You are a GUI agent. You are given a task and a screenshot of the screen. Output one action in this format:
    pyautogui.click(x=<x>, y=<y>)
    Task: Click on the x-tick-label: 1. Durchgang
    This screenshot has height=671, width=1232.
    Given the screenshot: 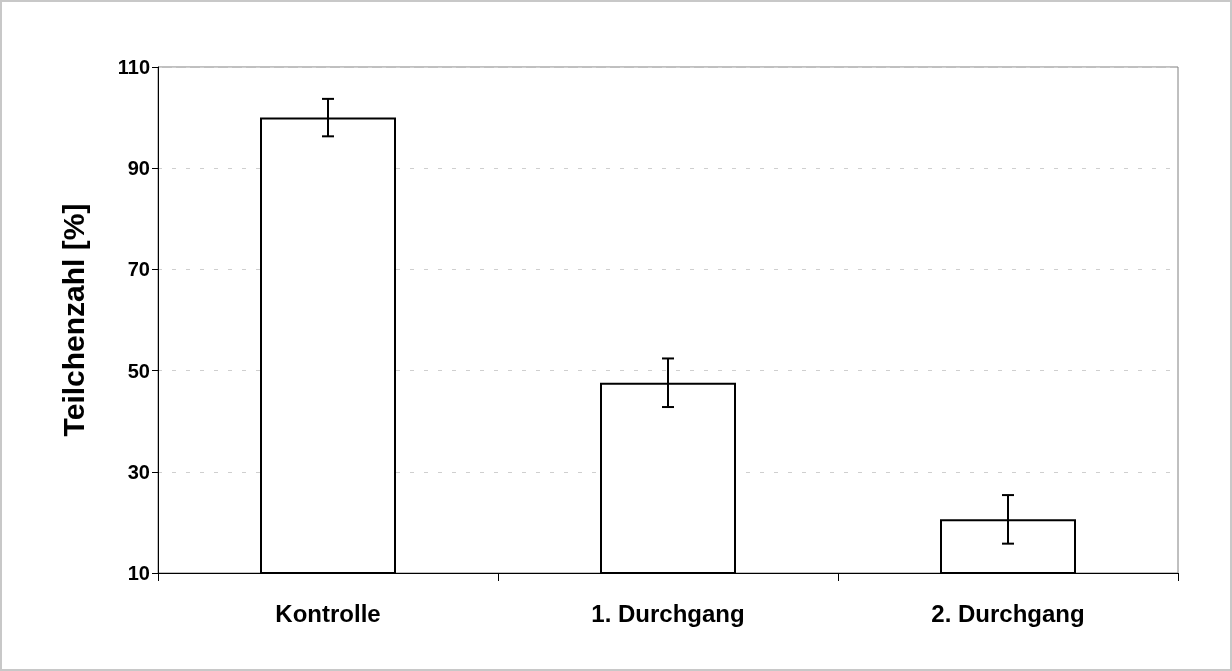 What is the action you would take?
    pyautogui.click(x=668, y=613)
    